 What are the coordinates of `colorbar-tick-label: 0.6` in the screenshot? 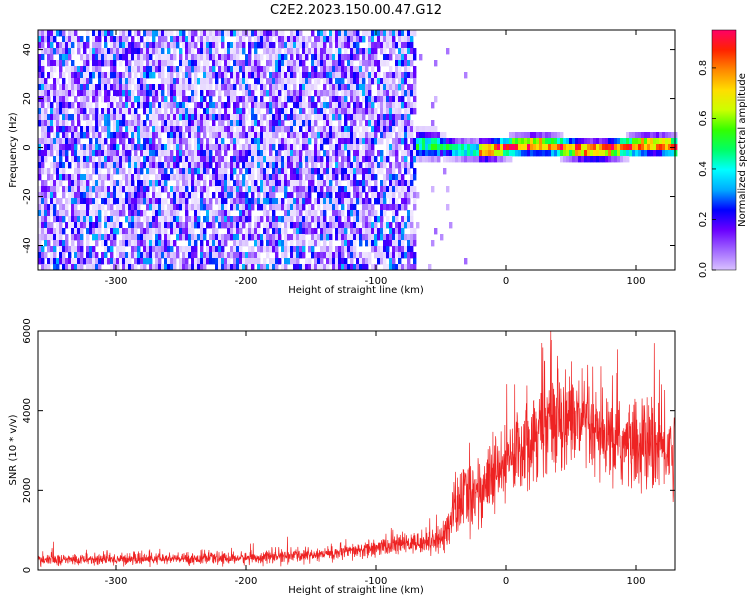 It's located at (703, 118).